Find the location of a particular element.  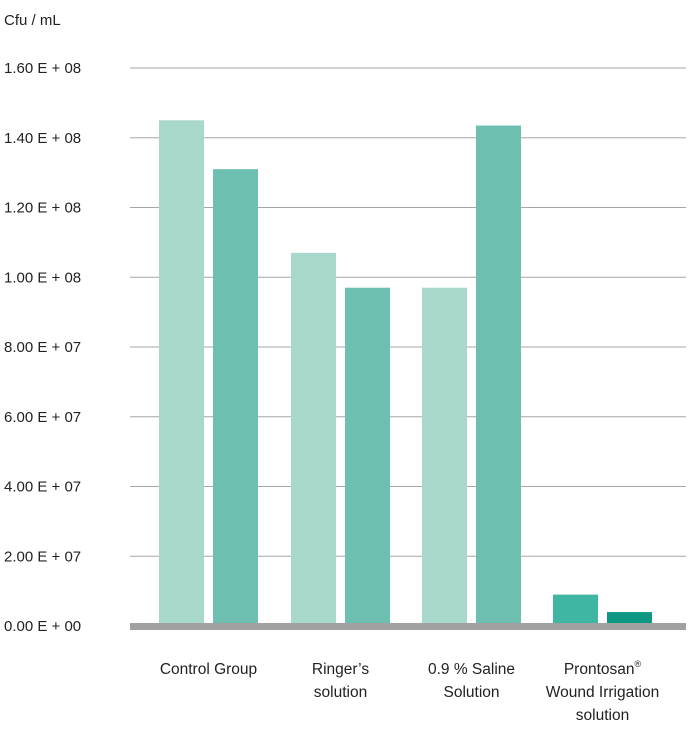

y-tick-label: 6.00 E + 07 is located at coordinates (42, 417).